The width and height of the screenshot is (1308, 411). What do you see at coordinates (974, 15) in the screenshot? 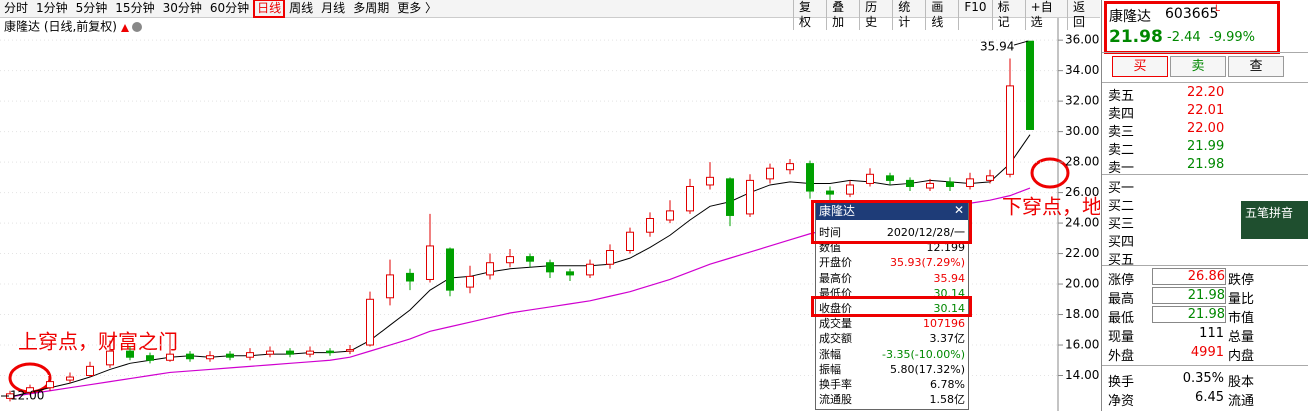
I see `tool-button: F10` at bounding box center [974, 15].